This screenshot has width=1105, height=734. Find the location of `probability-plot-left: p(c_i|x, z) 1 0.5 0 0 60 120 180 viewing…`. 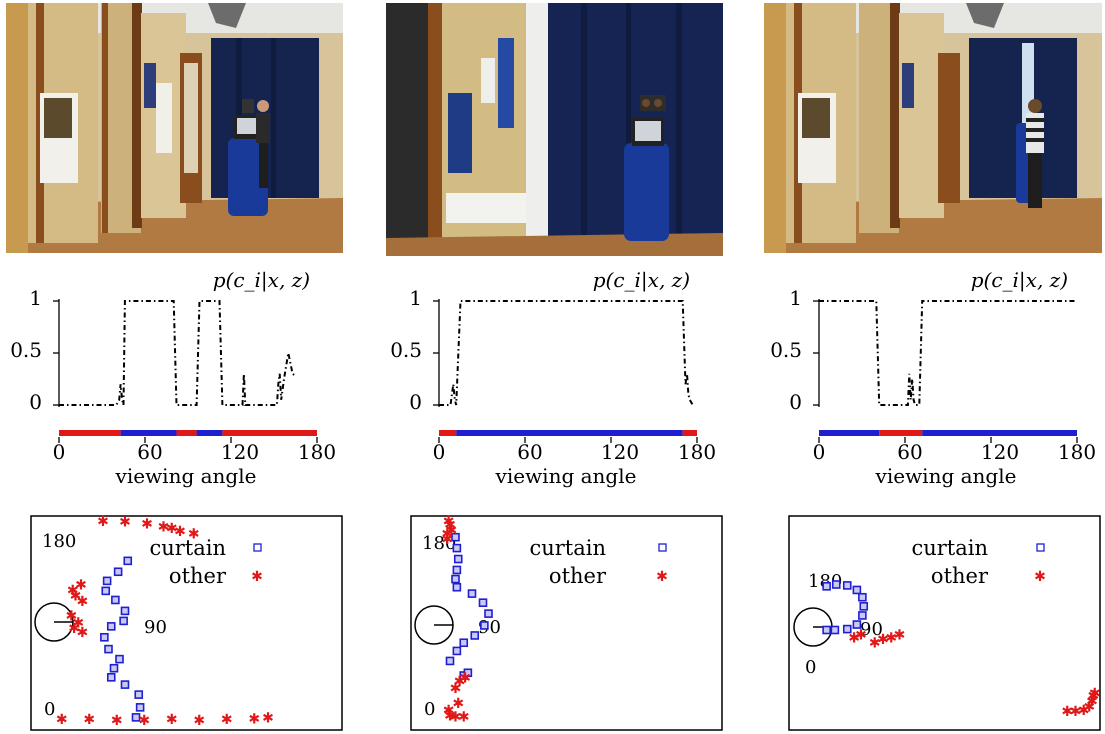

probability-plot-left: p(c_i|x, z) 1 0.5 0 0 60 120 180 viewing… is located at coordinates (173, 378).